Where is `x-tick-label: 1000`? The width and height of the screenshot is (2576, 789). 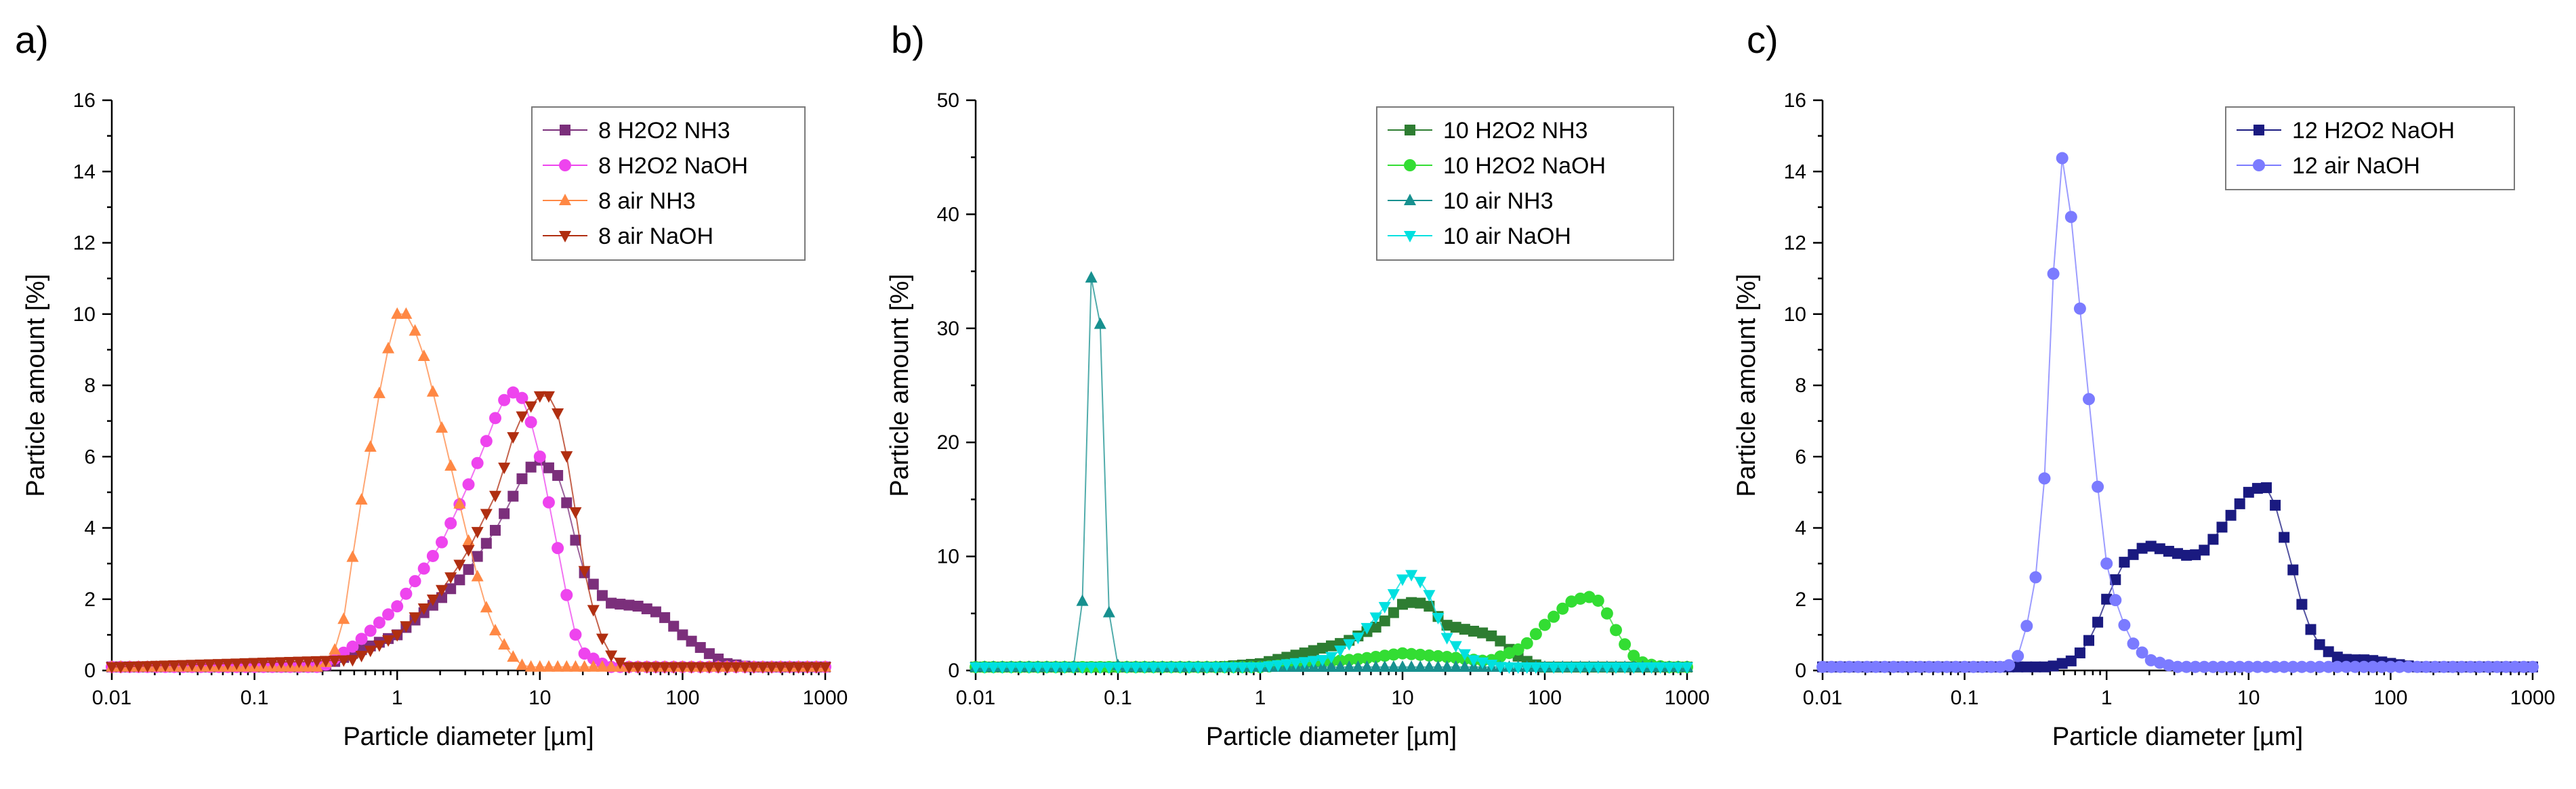
x-tick-label: 1000 is located at coordinates (2533, 698).